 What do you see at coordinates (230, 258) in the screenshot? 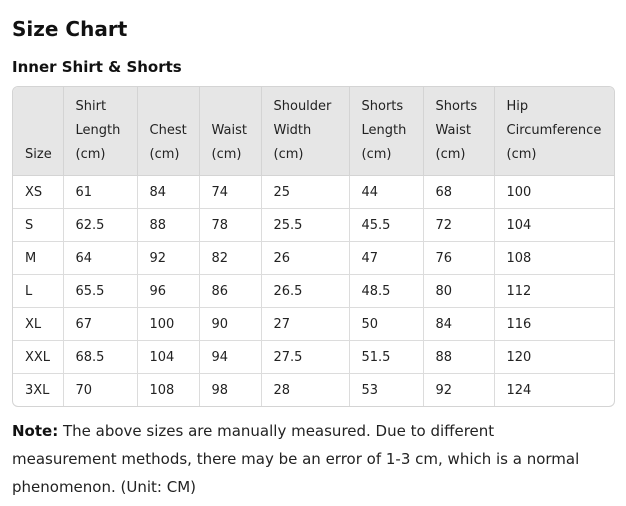
I see `table-cell: 82` at bounding box center [230, 258].